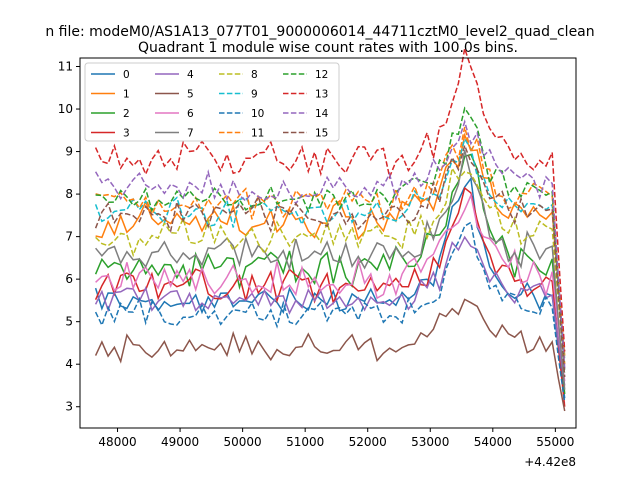  What do you see at coordinates (322, 114) in the screenshot?
I see `legend-label-14: 14` at bounding box center [322, 114].